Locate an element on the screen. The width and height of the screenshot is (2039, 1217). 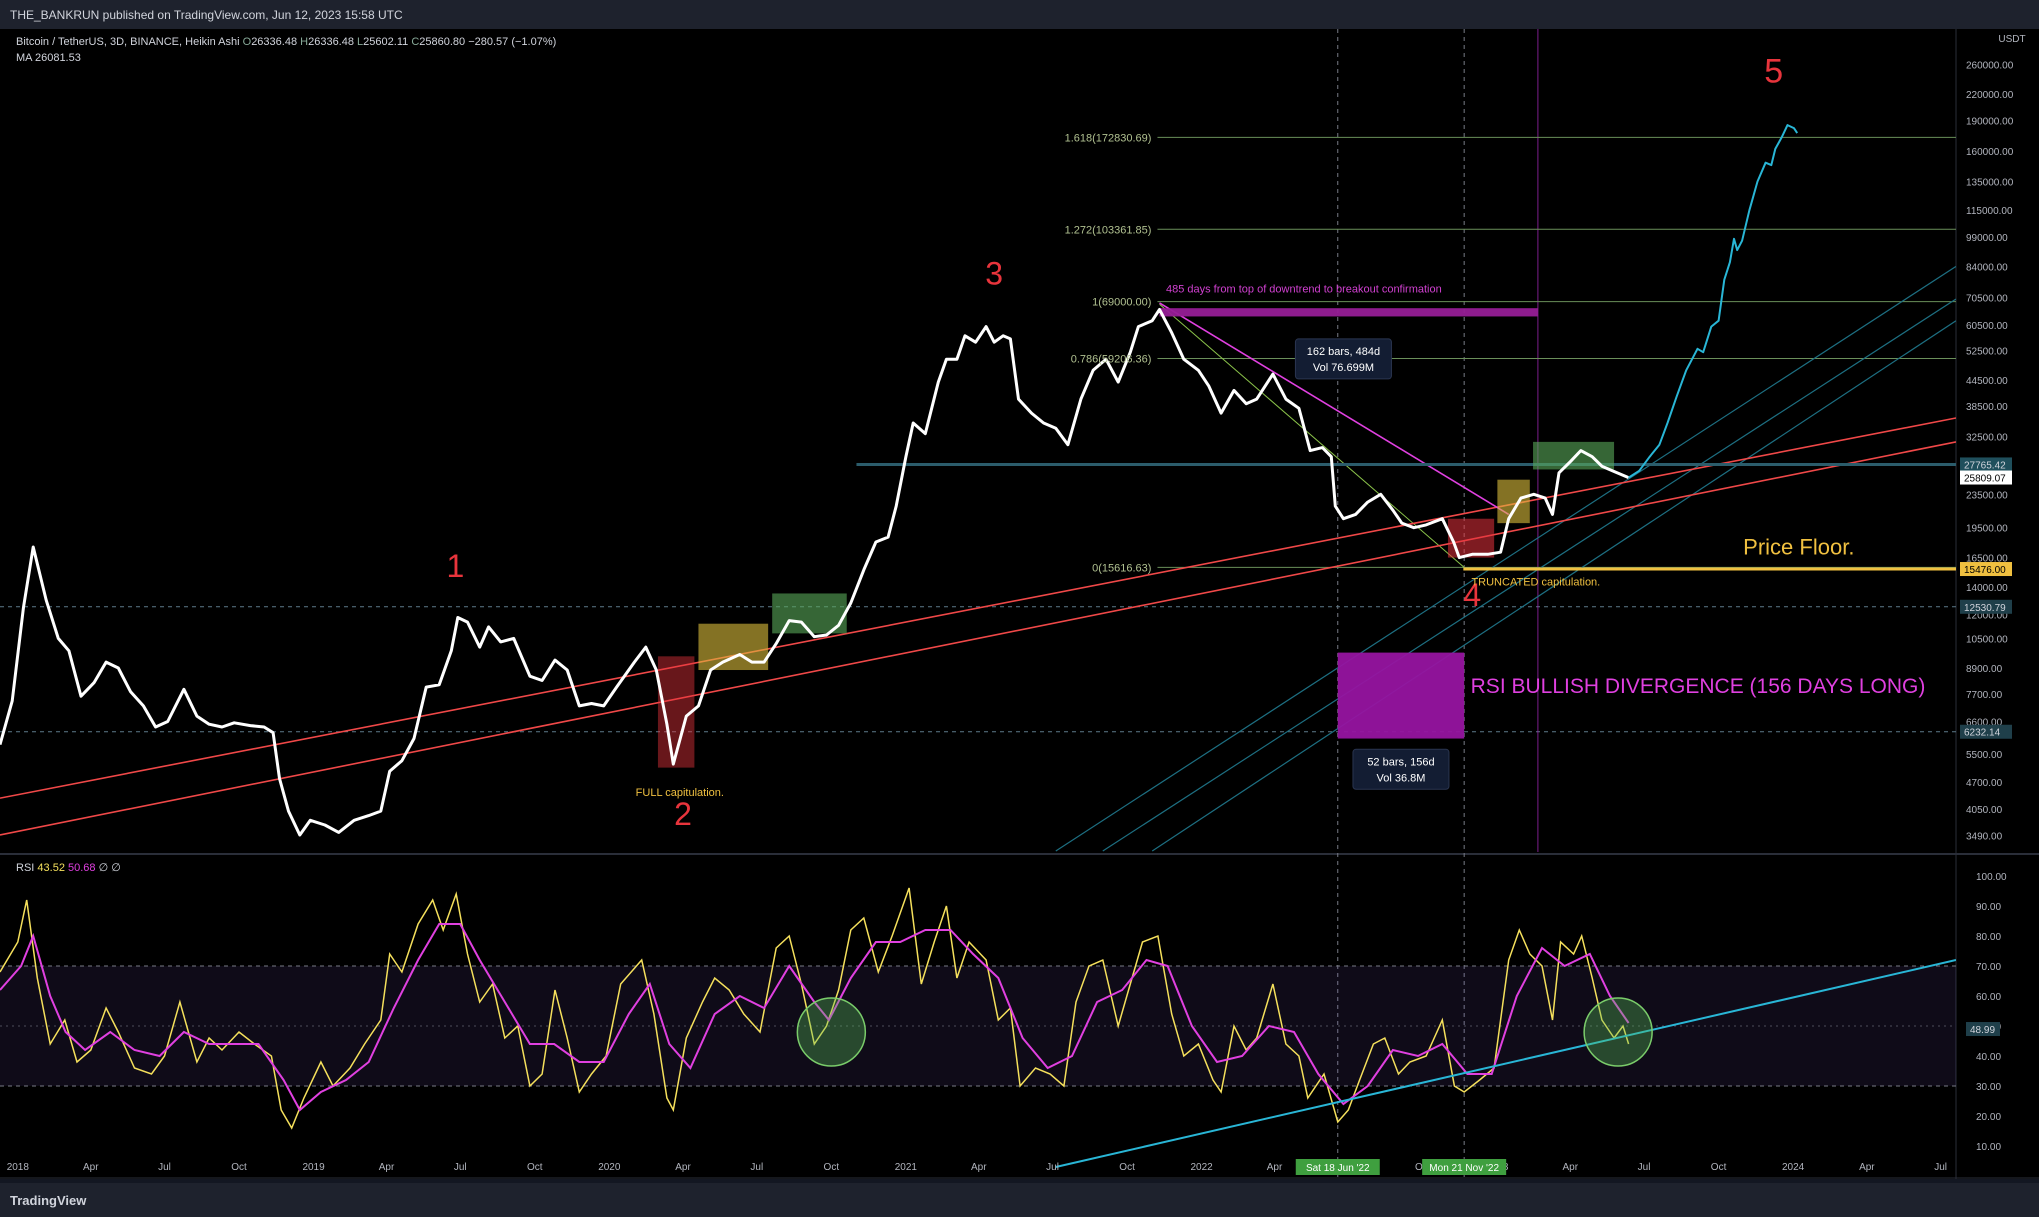
price-tick-label: 8900.00 is located at coordinates (1984, 669).